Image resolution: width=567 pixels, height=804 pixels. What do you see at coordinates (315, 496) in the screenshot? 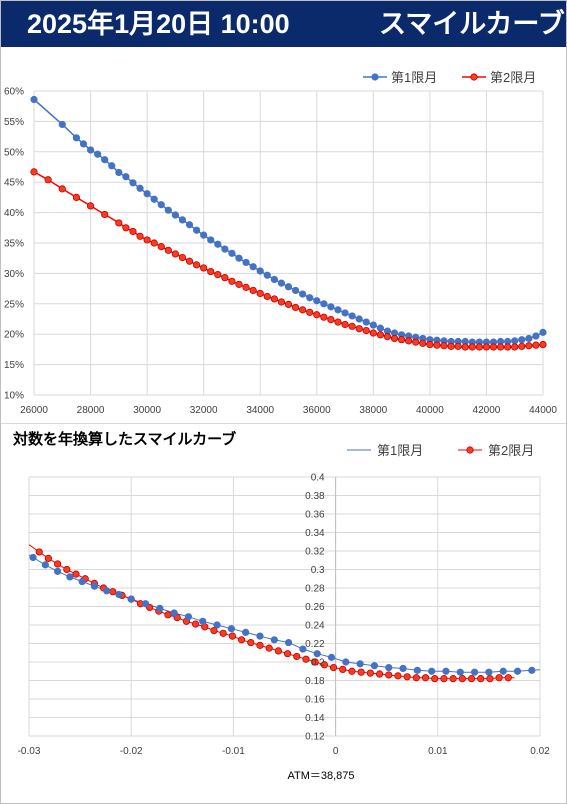
I see `chart2-y-tick-label: 0.38` at bounding box center [315, 496].